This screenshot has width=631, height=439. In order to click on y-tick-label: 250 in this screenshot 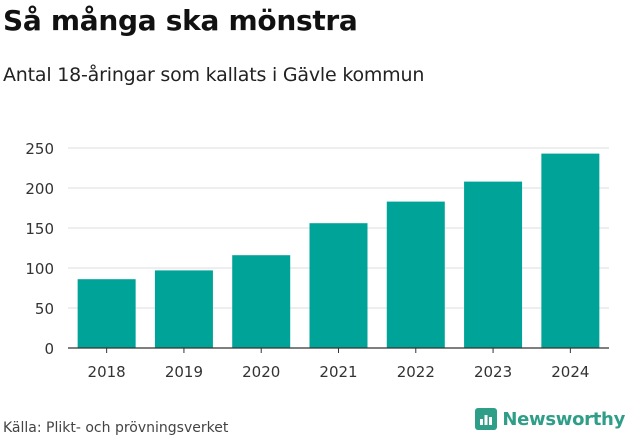, I will do `click(39, 149)`.